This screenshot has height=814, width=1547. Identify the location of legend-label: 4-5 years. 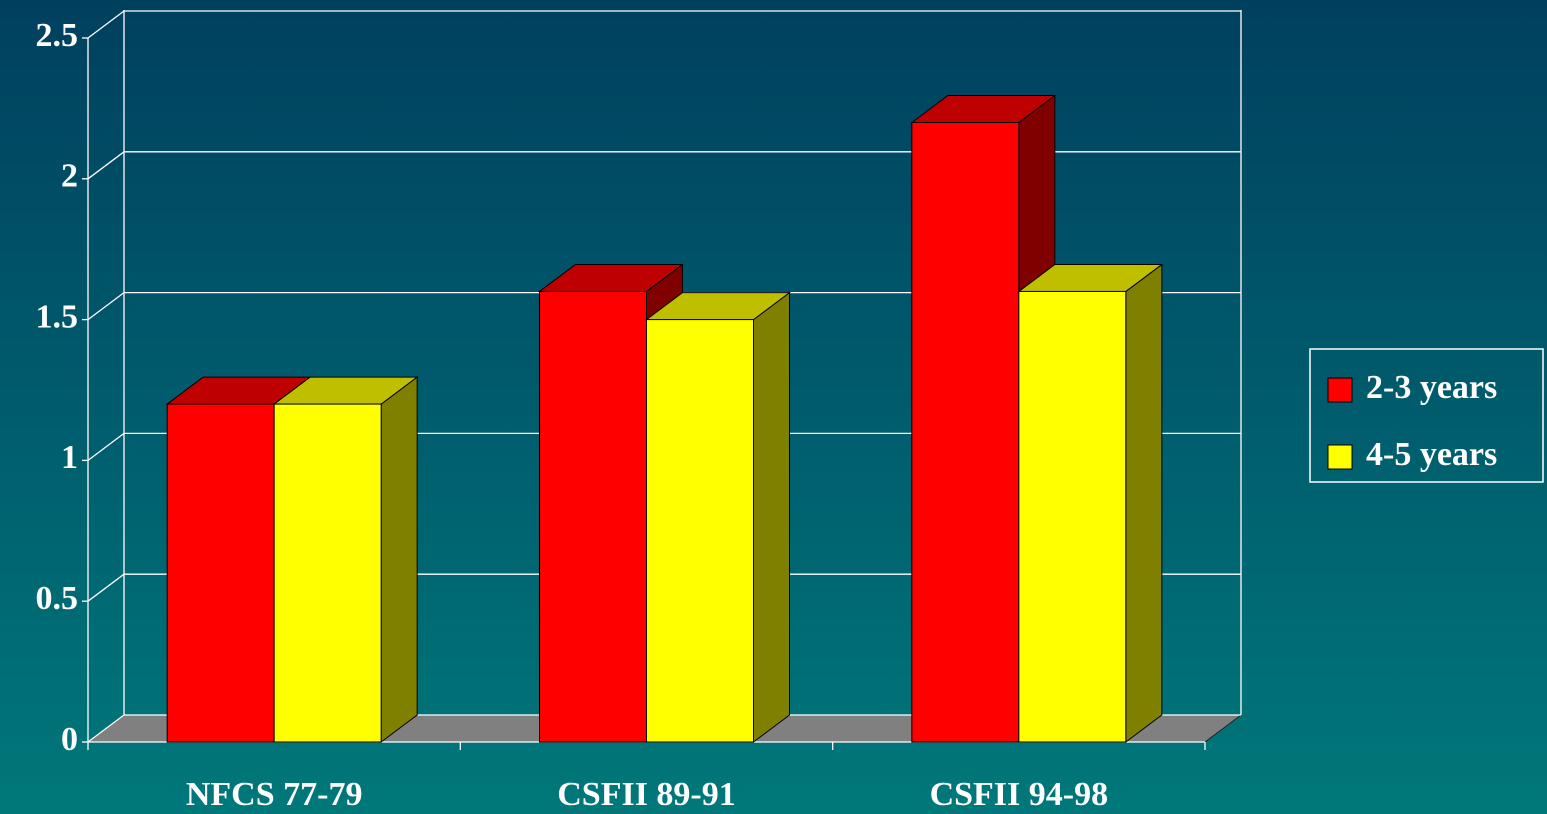
(1431, 454).